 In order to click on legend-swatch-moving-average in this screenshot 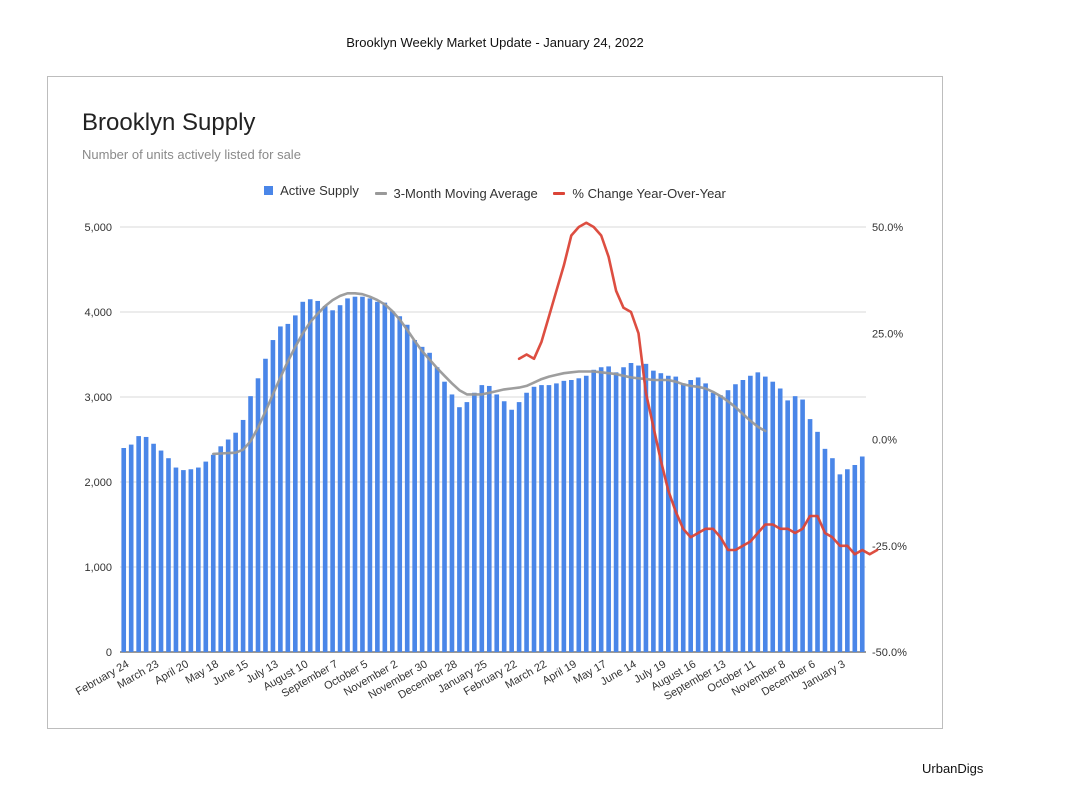, I will do `click(380, 193)`.